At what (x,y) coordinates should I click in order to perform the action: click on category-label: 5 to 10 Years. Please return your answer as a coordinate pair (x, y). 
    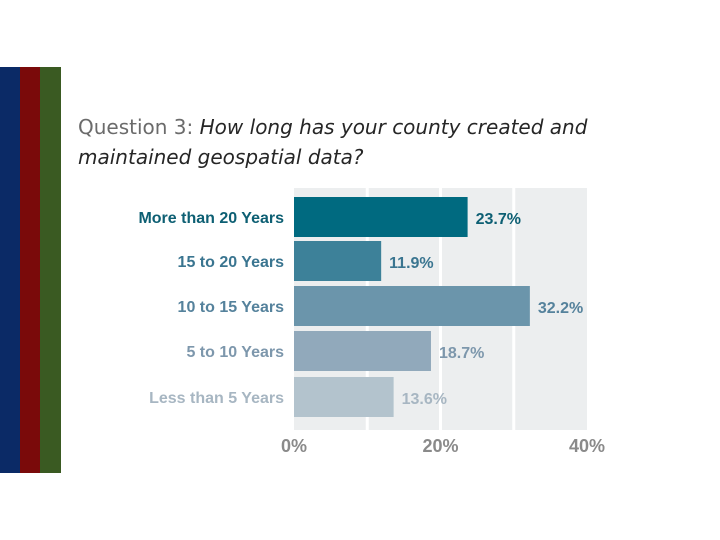
    Looking at the image, I should click on (235, 352).